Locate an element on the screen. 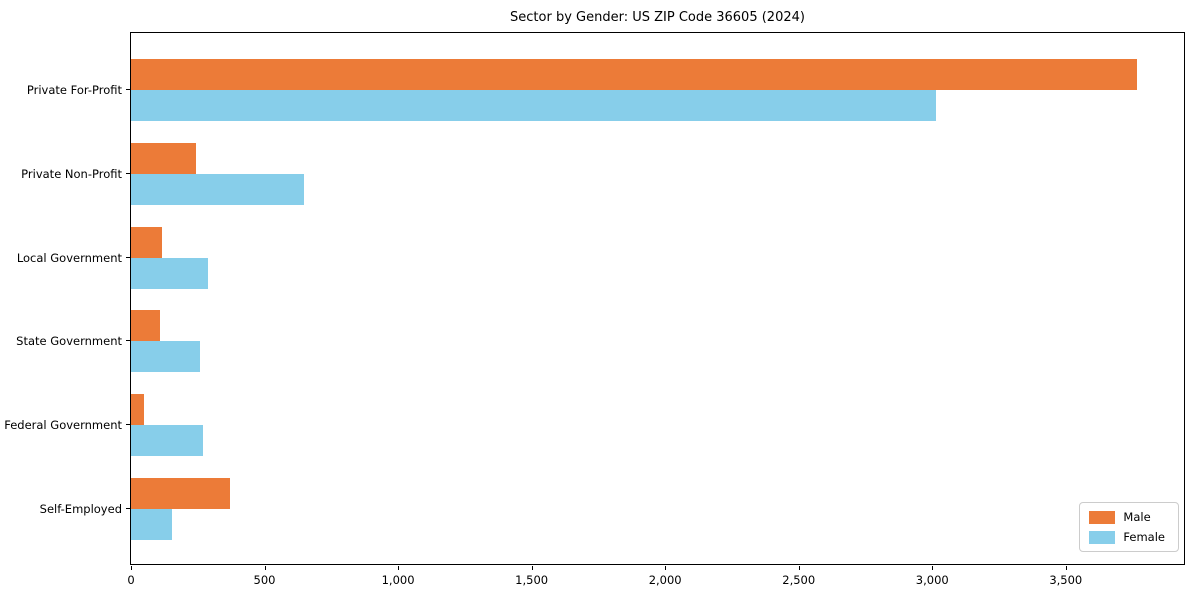  y-label-private-for-profit: Private For-Profit is located at coordinates (74, 90).